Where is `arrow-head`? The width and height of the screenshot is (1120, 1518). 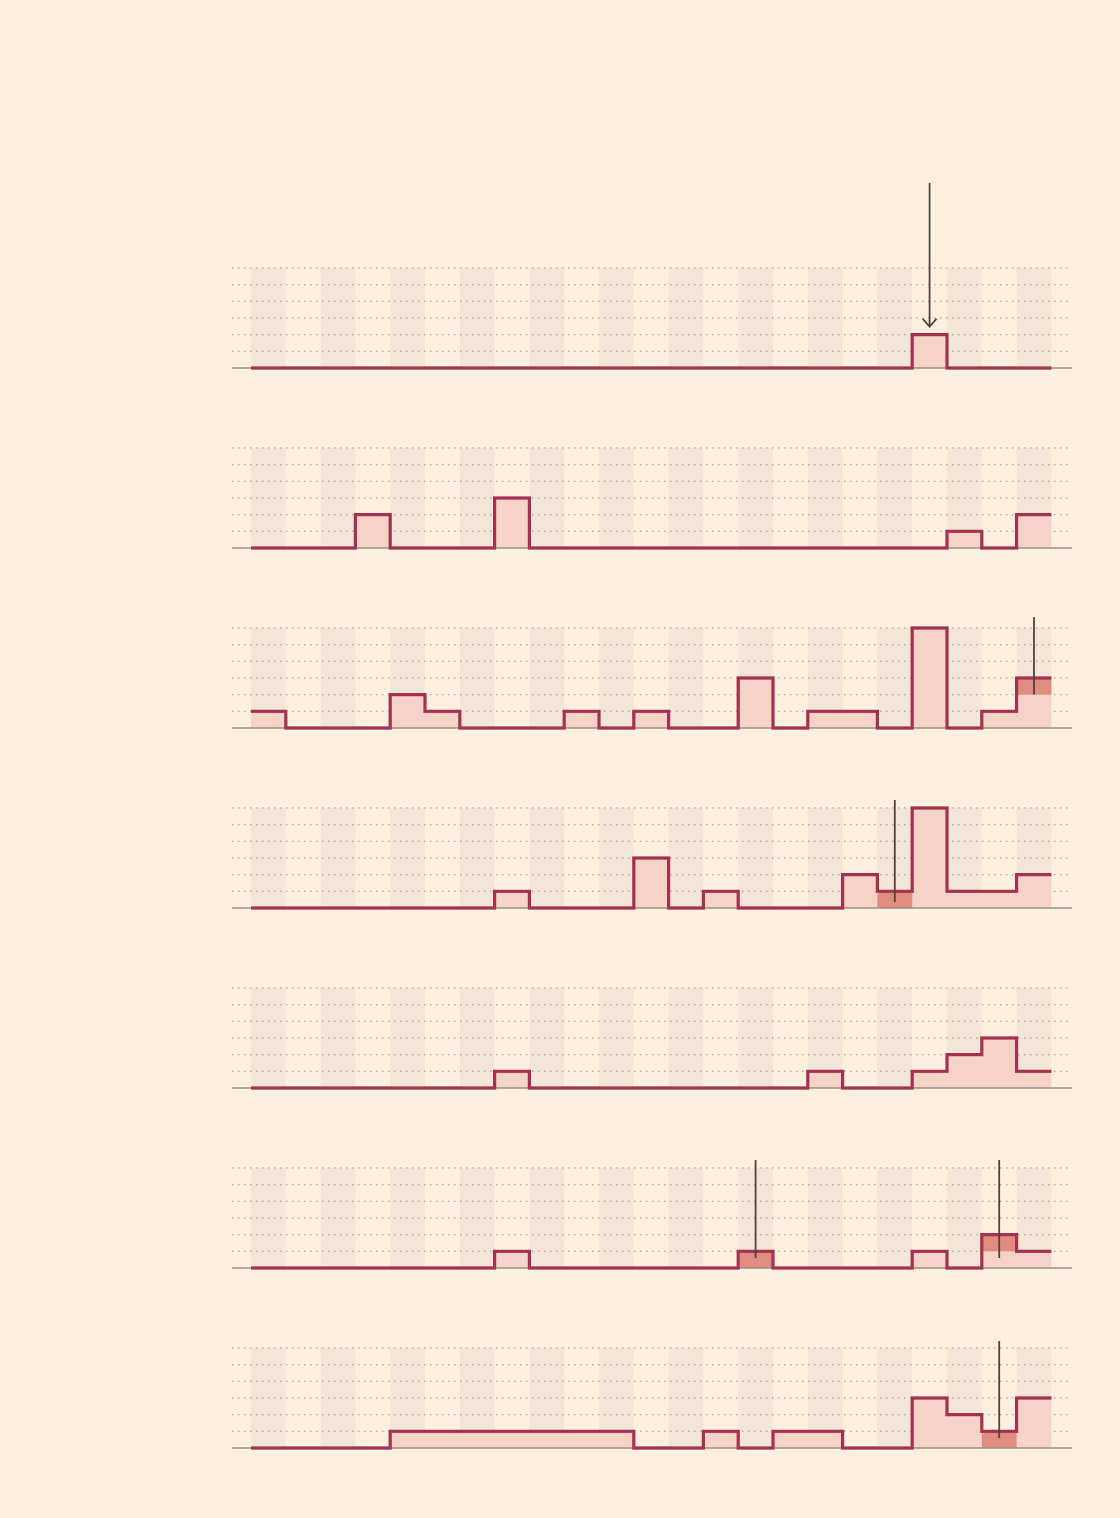 arrow-head is located at coordinates (929, 323).